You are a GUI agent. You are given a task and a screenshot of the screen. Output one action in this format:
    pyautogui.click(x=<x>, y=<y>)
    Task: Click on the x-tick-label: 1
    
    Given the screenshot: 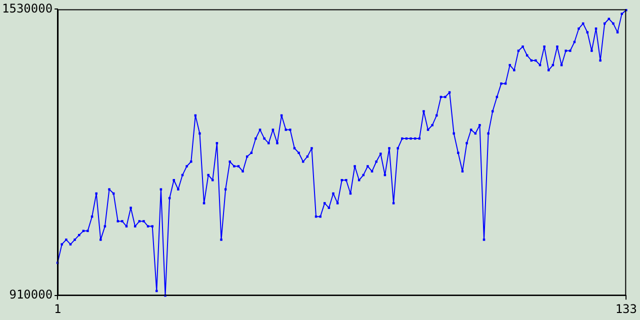 What is the action you would take?
    pyautogui.click(x=58, y=309)
    